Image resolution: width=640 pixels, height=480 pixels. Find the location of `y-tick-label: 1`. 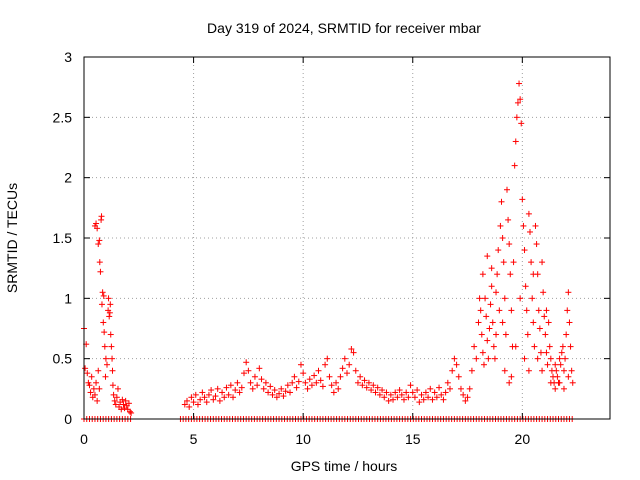

y-tick-label: 1 is located at coordinates (68, 298).